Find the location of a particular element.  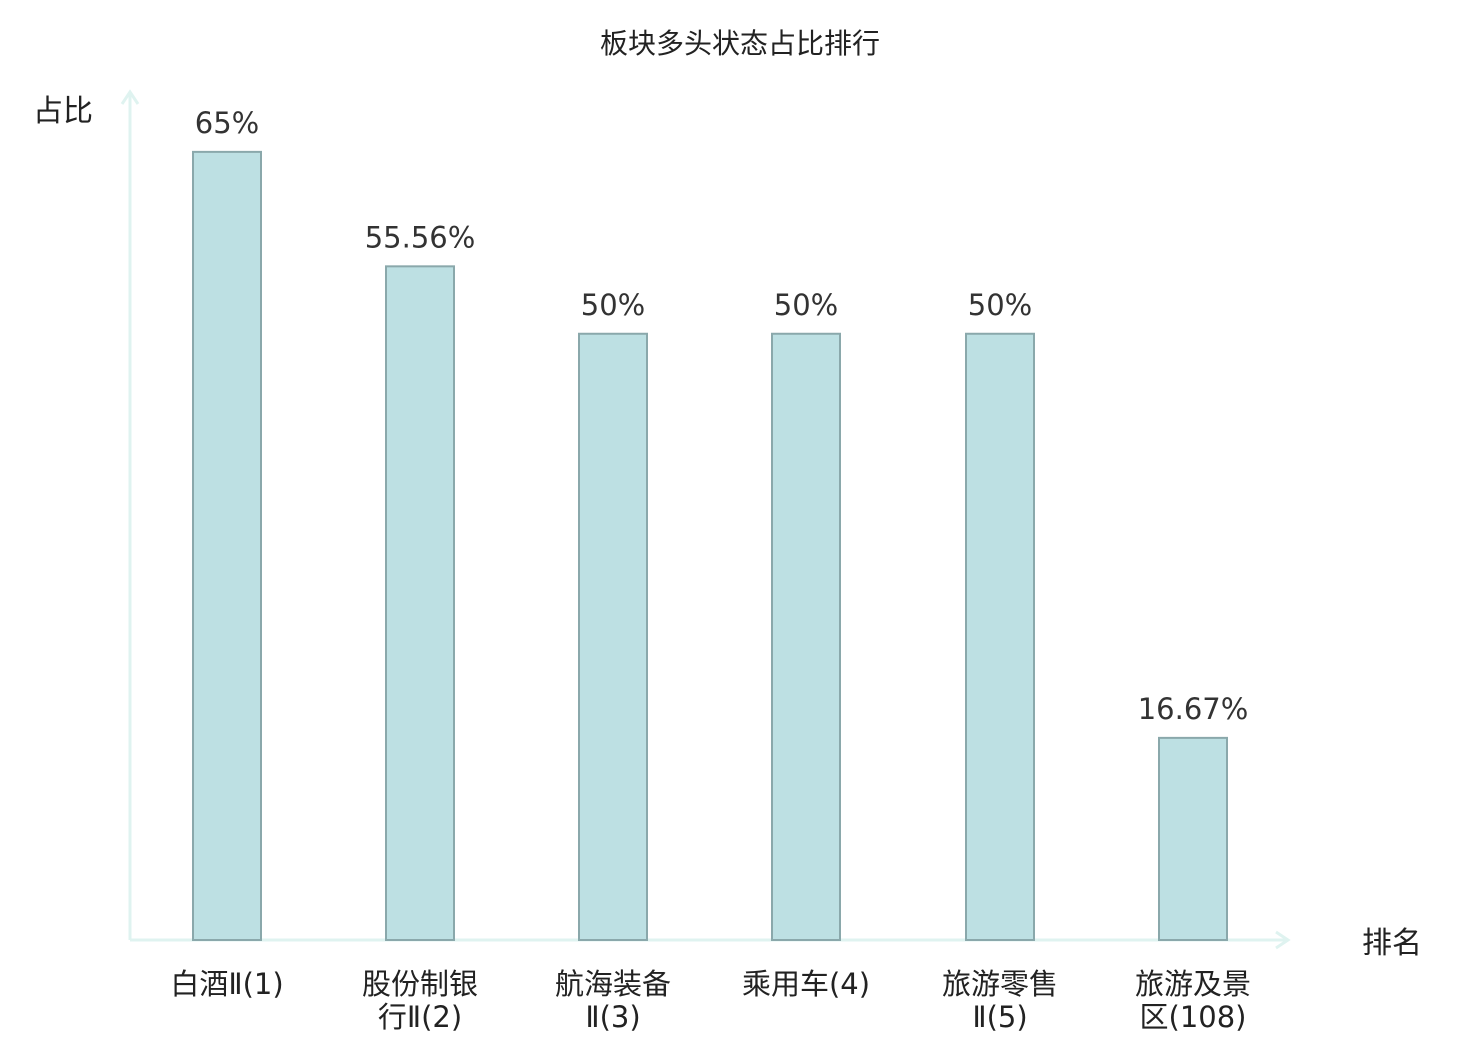

category-label: 白酒Ⅱ(1) is located at coordinates (226, 984).